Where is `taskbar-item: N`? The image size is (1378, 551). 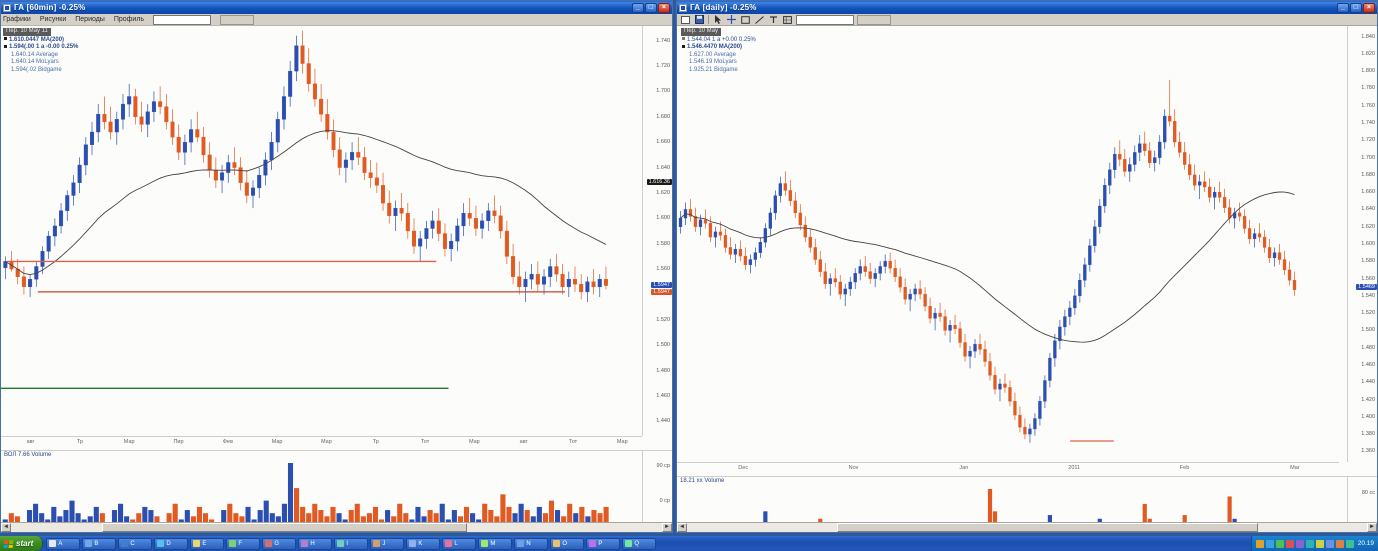
taskbar-item: N is located at coordinates (531, 543).